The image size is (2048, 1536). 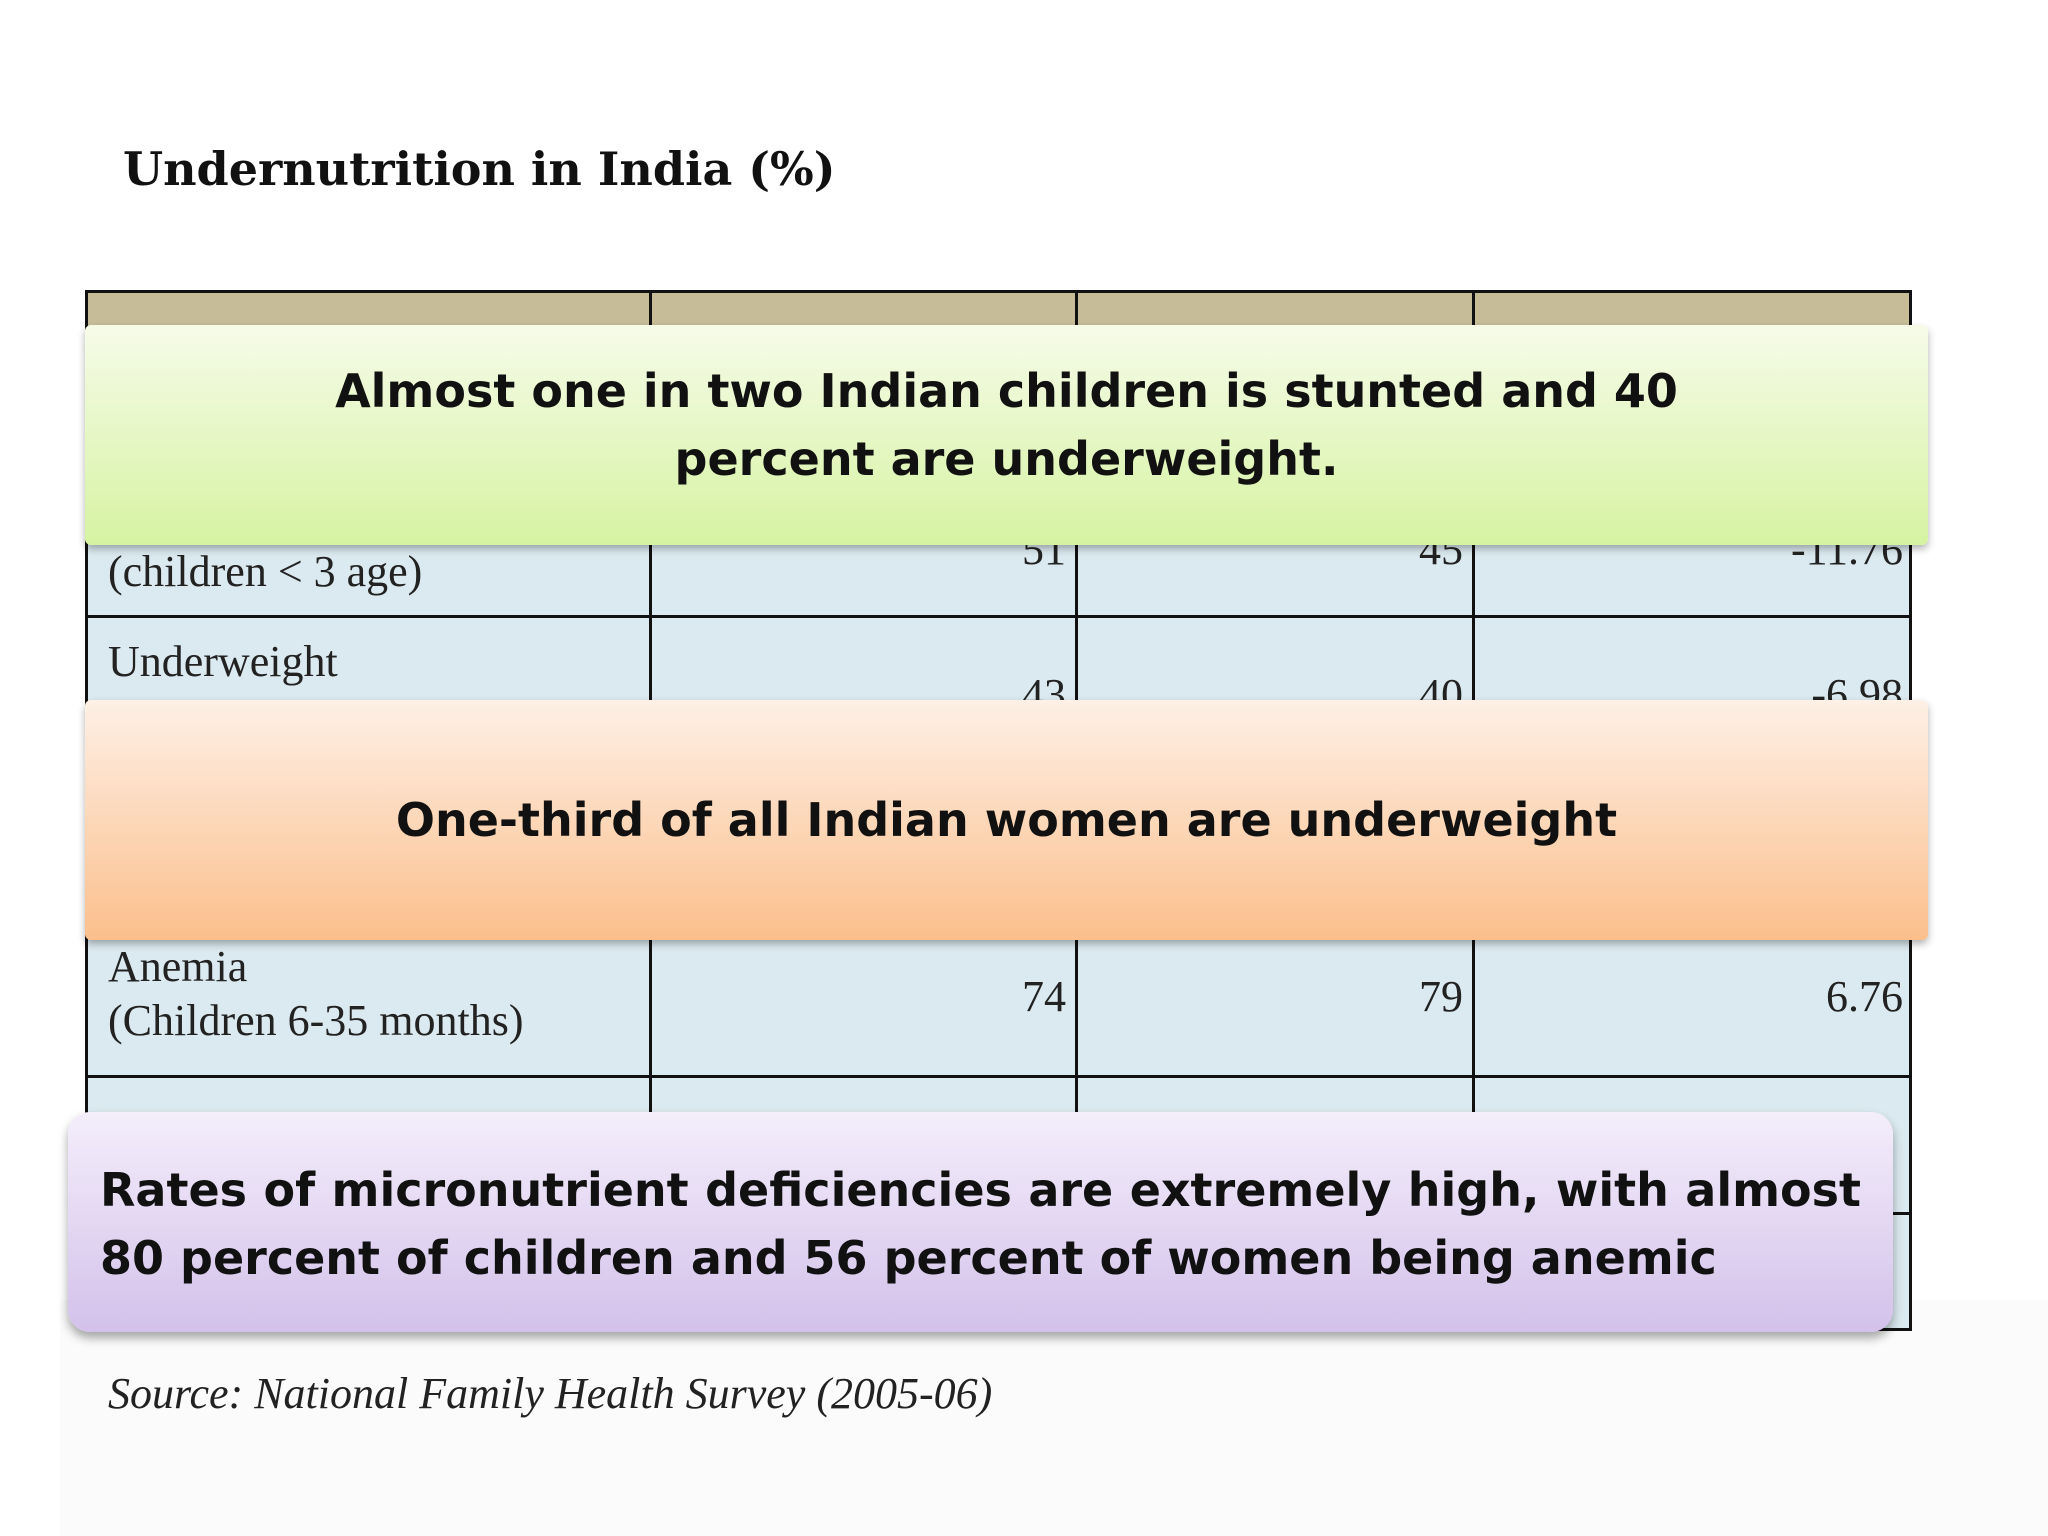 What do you see at coordinates (316, 1020) in the screenshot?
I see `row-label: (Children 6-35 months)` at bounding box center [316, 1020].